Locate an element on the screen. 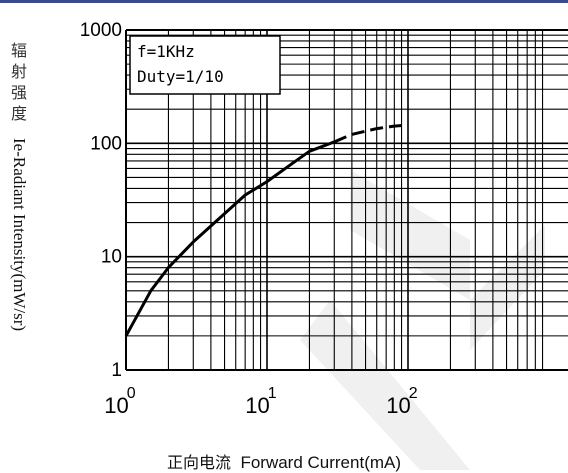 The width and height of the screenshot is (568, 473). annotation-text: Duty=1/10 is located at coordinates (180, 76).